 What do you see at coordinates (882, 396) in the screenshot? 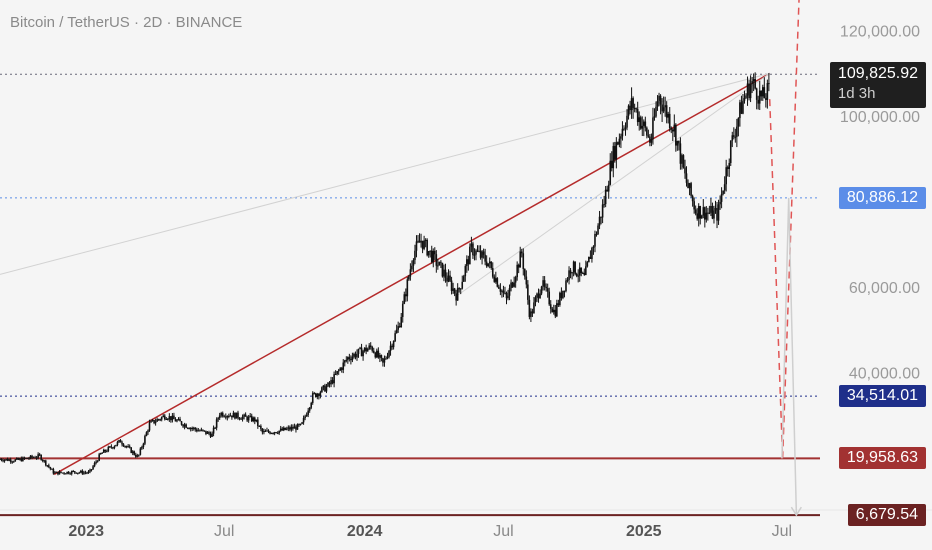
I see `price-tag: 34,514.01` at bounding box center [882, 396].